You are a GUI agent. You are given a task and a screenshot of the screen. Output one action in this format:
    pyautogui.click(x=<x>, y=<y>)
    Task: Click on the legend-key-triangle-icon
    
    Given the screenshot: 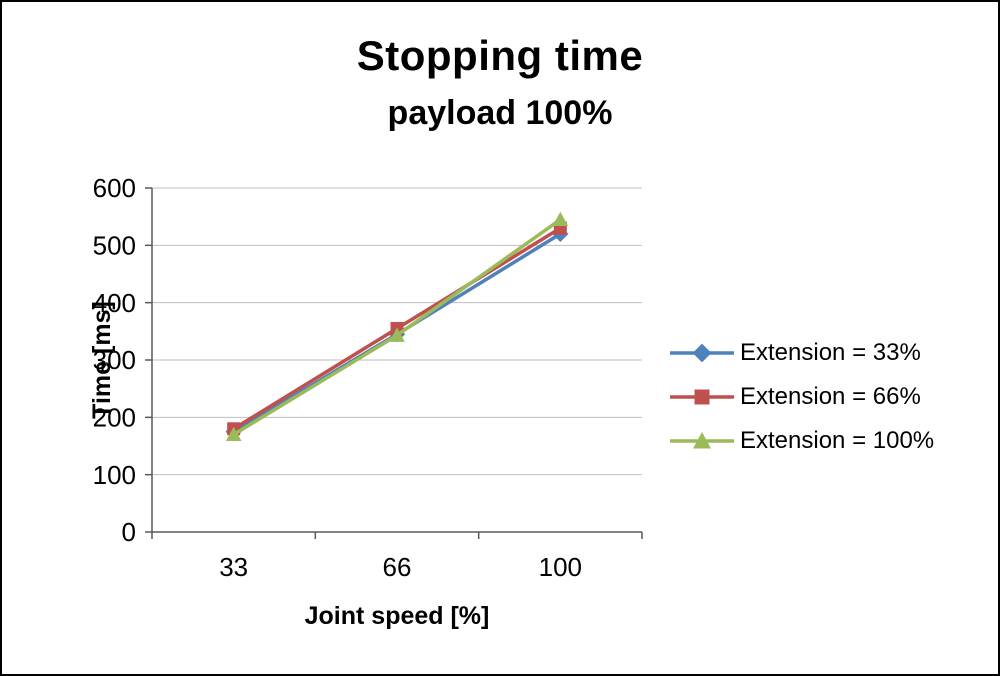 What is the action you would take?
    pyautogui.click(x=702, y=440)
    